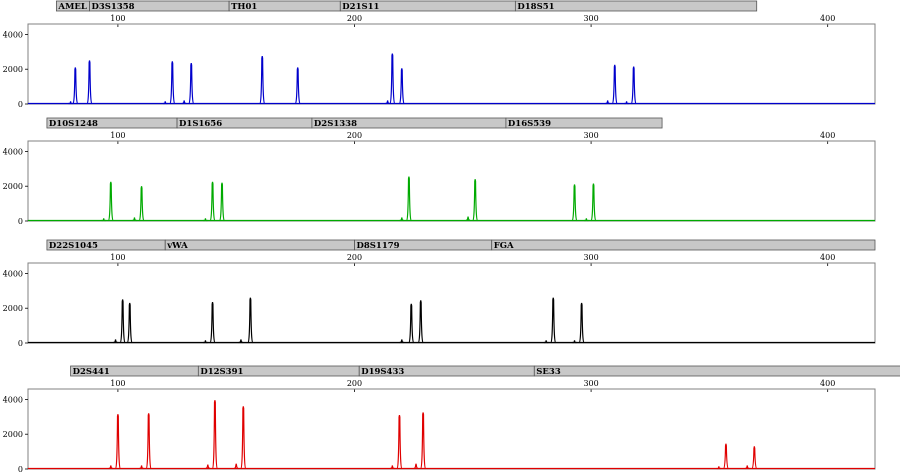  Describe the element at coordinates (71, 7) in the screenshot. I see `marker-label: AMEL` at that location.